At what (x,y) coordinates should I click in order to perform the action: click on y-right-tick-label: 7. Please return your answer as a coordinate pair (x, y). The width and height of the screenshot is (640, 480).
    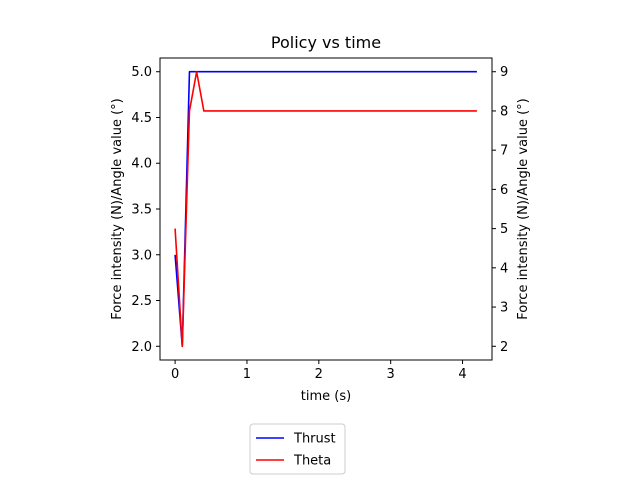
    Looking at the image, I should click on (504, 151).